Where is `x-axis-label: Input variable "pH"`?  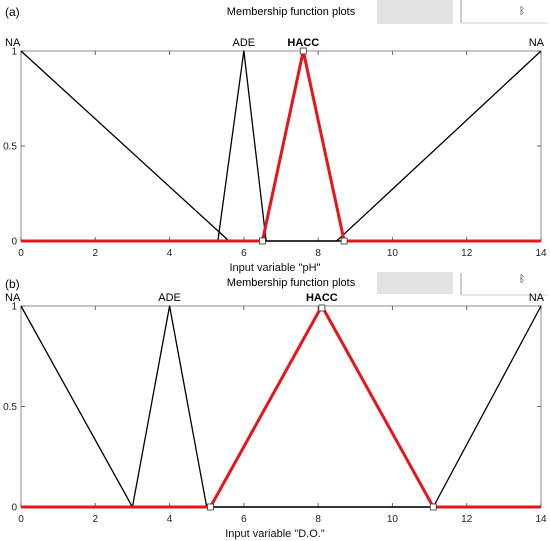 x-axis-label: Input variable "pH" is located at coordinates (275, 268).